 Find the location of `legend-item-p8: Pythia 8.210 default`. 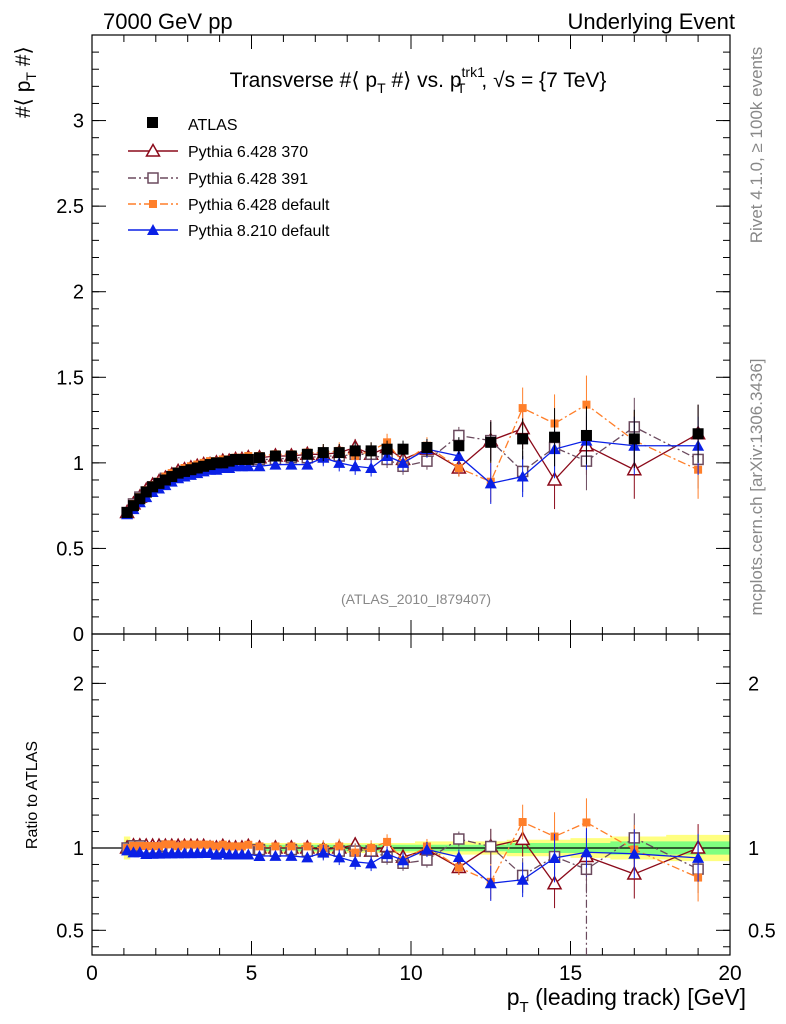

legend-item-p8: Pythia 8.210 default is located at coordinates (229, 231).